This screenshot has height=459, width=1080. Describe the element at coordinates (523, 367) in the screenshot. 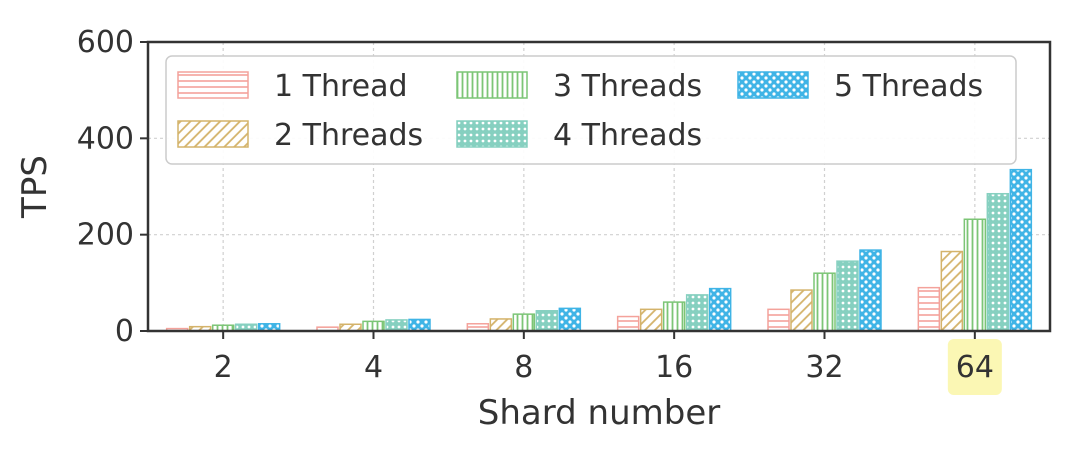

I see `x-tick-label: 8` at that location.